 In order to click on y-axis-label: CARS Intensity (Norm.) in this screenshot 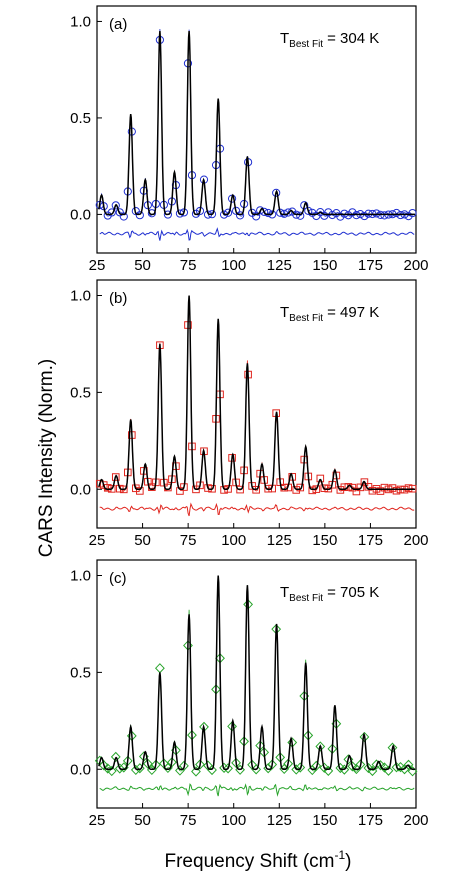, I will do `click(46, 458)`.